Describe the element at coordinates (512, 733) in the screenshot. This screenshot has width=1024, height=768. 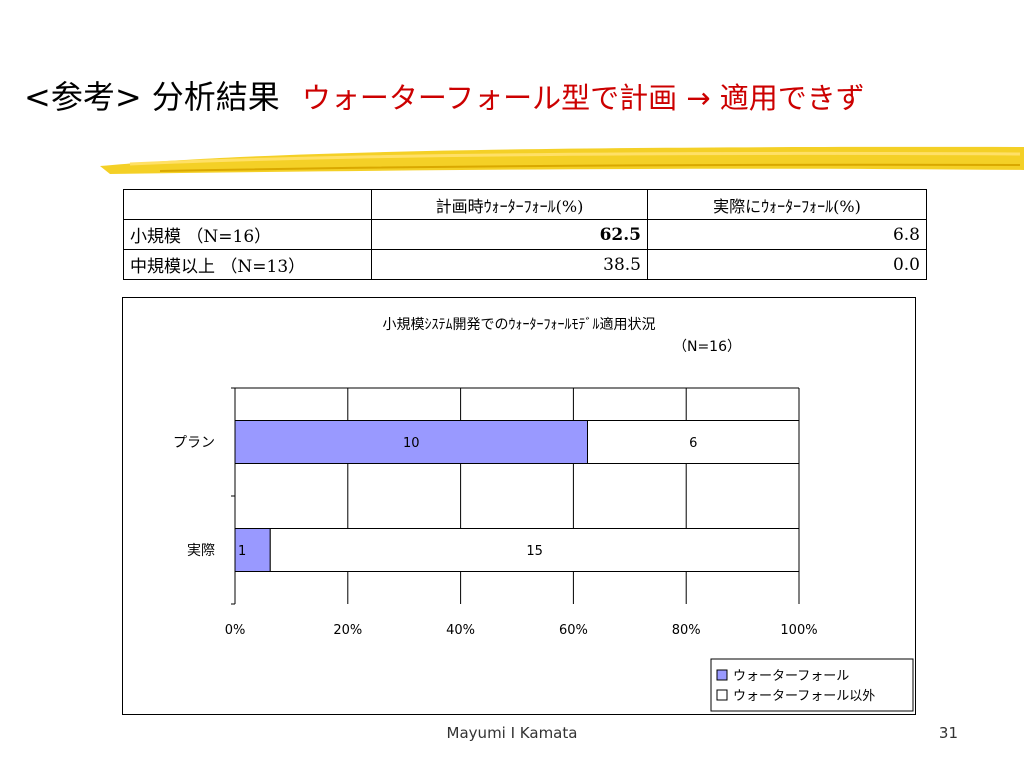
I see `footer-author: Mayumi I Kamata` at that location.